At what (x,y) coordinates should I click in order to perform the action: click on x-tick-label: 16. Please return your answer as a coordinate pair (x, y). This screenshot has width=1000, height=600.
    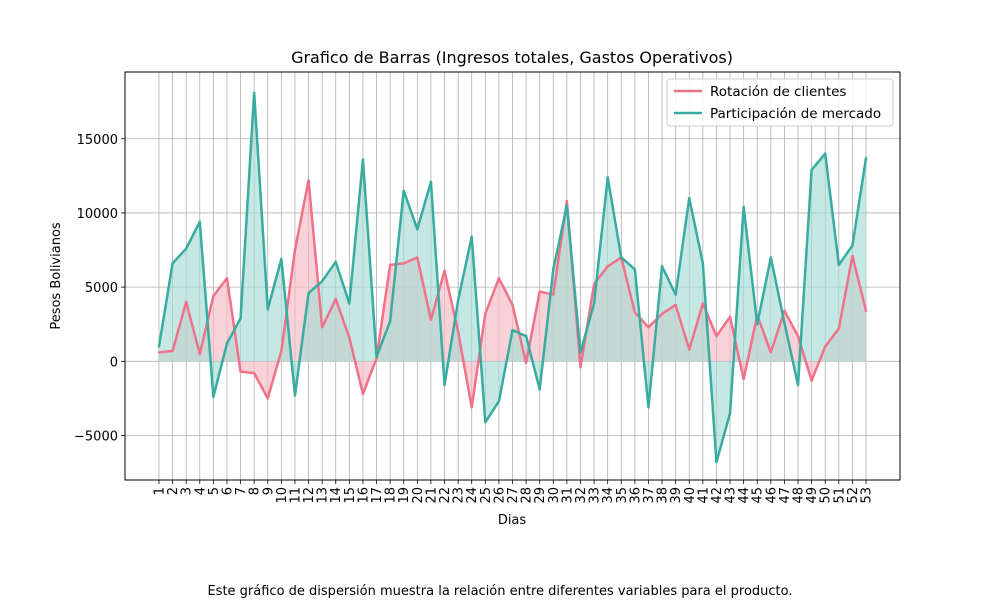
    Looking at the image, I should click on (363, 495).